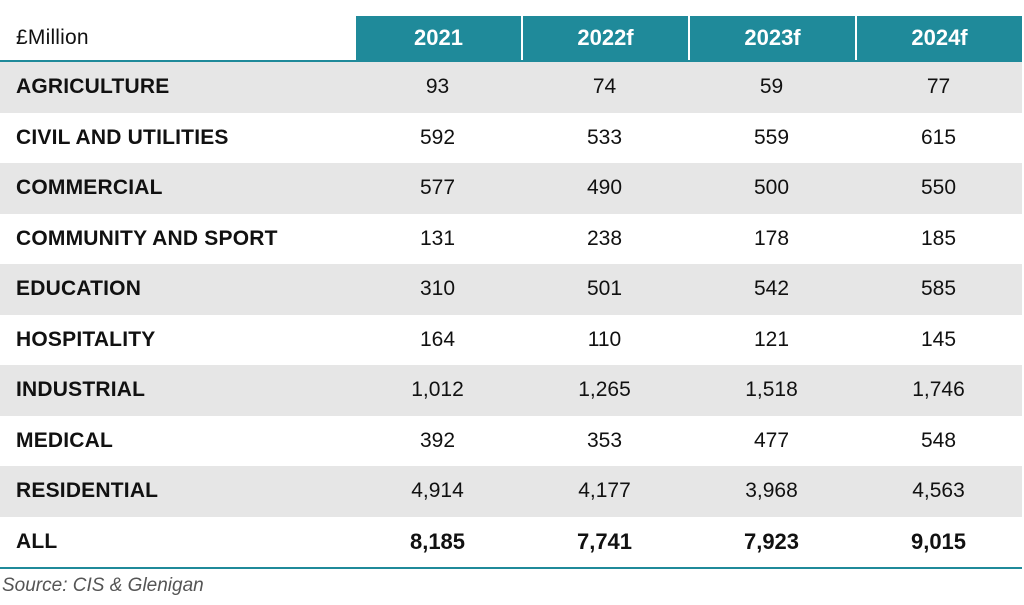  What do you see at coordinates (511, 138) in the screenshot?
I see `table-row: CIVIL AND UTILITIES 592 533 559 615` at bounding box center [511, 138].